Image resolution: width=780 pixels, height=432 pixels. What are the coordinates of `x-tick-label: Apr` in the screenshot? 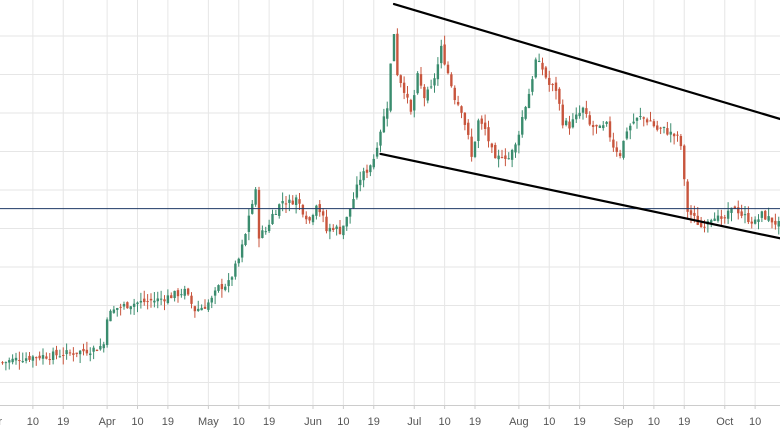 It's located at (107, 422).